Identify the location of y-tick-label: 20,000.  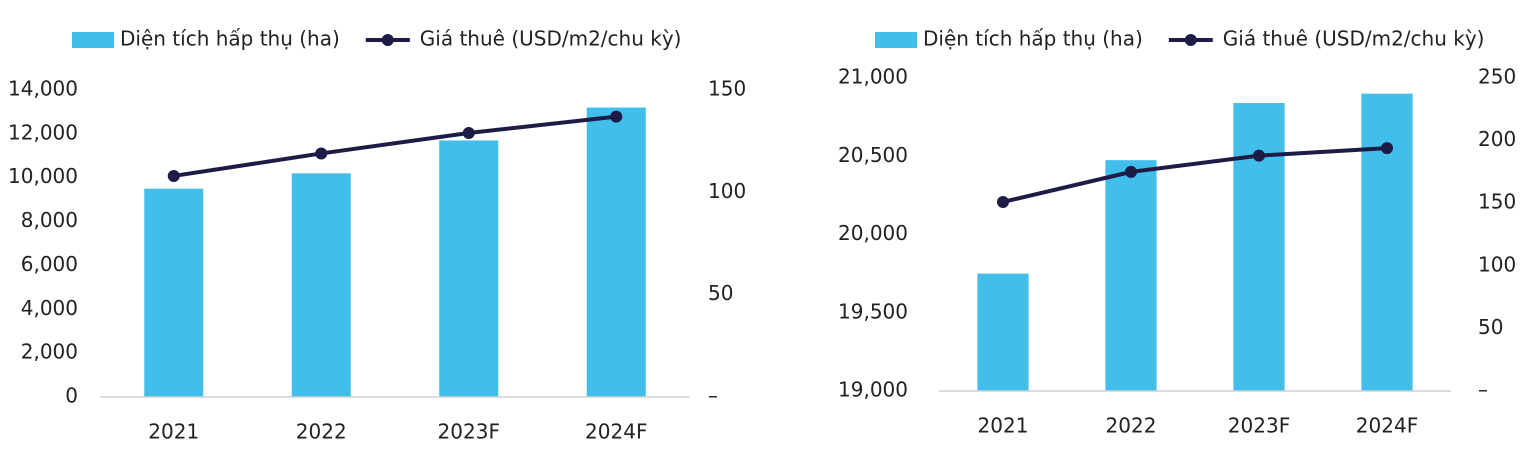
(873, 233).